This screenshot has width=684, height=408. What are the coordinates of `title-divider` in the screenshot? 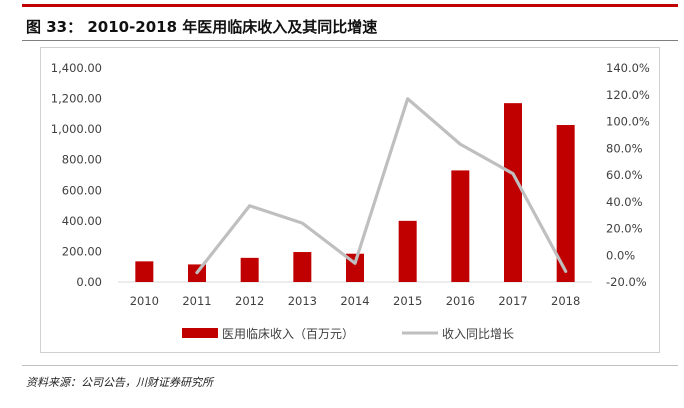 It's located at (350, 40).